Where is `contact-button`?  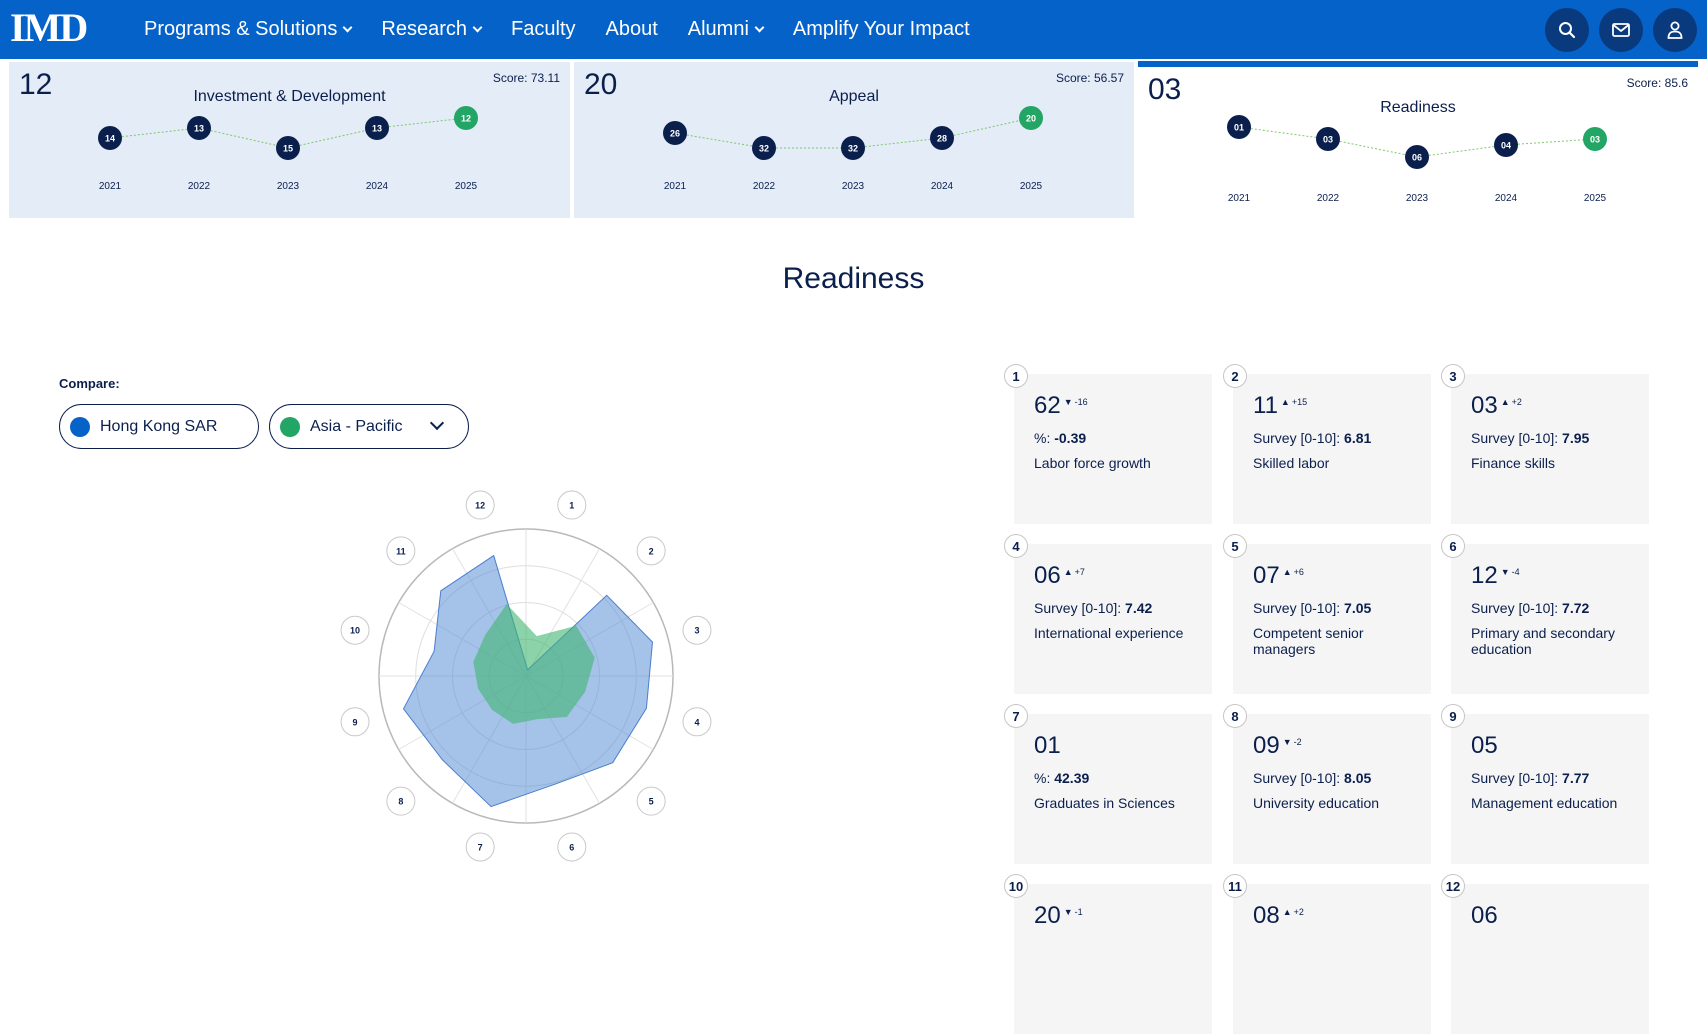
contact-button is located at coordinates (1621, 30).